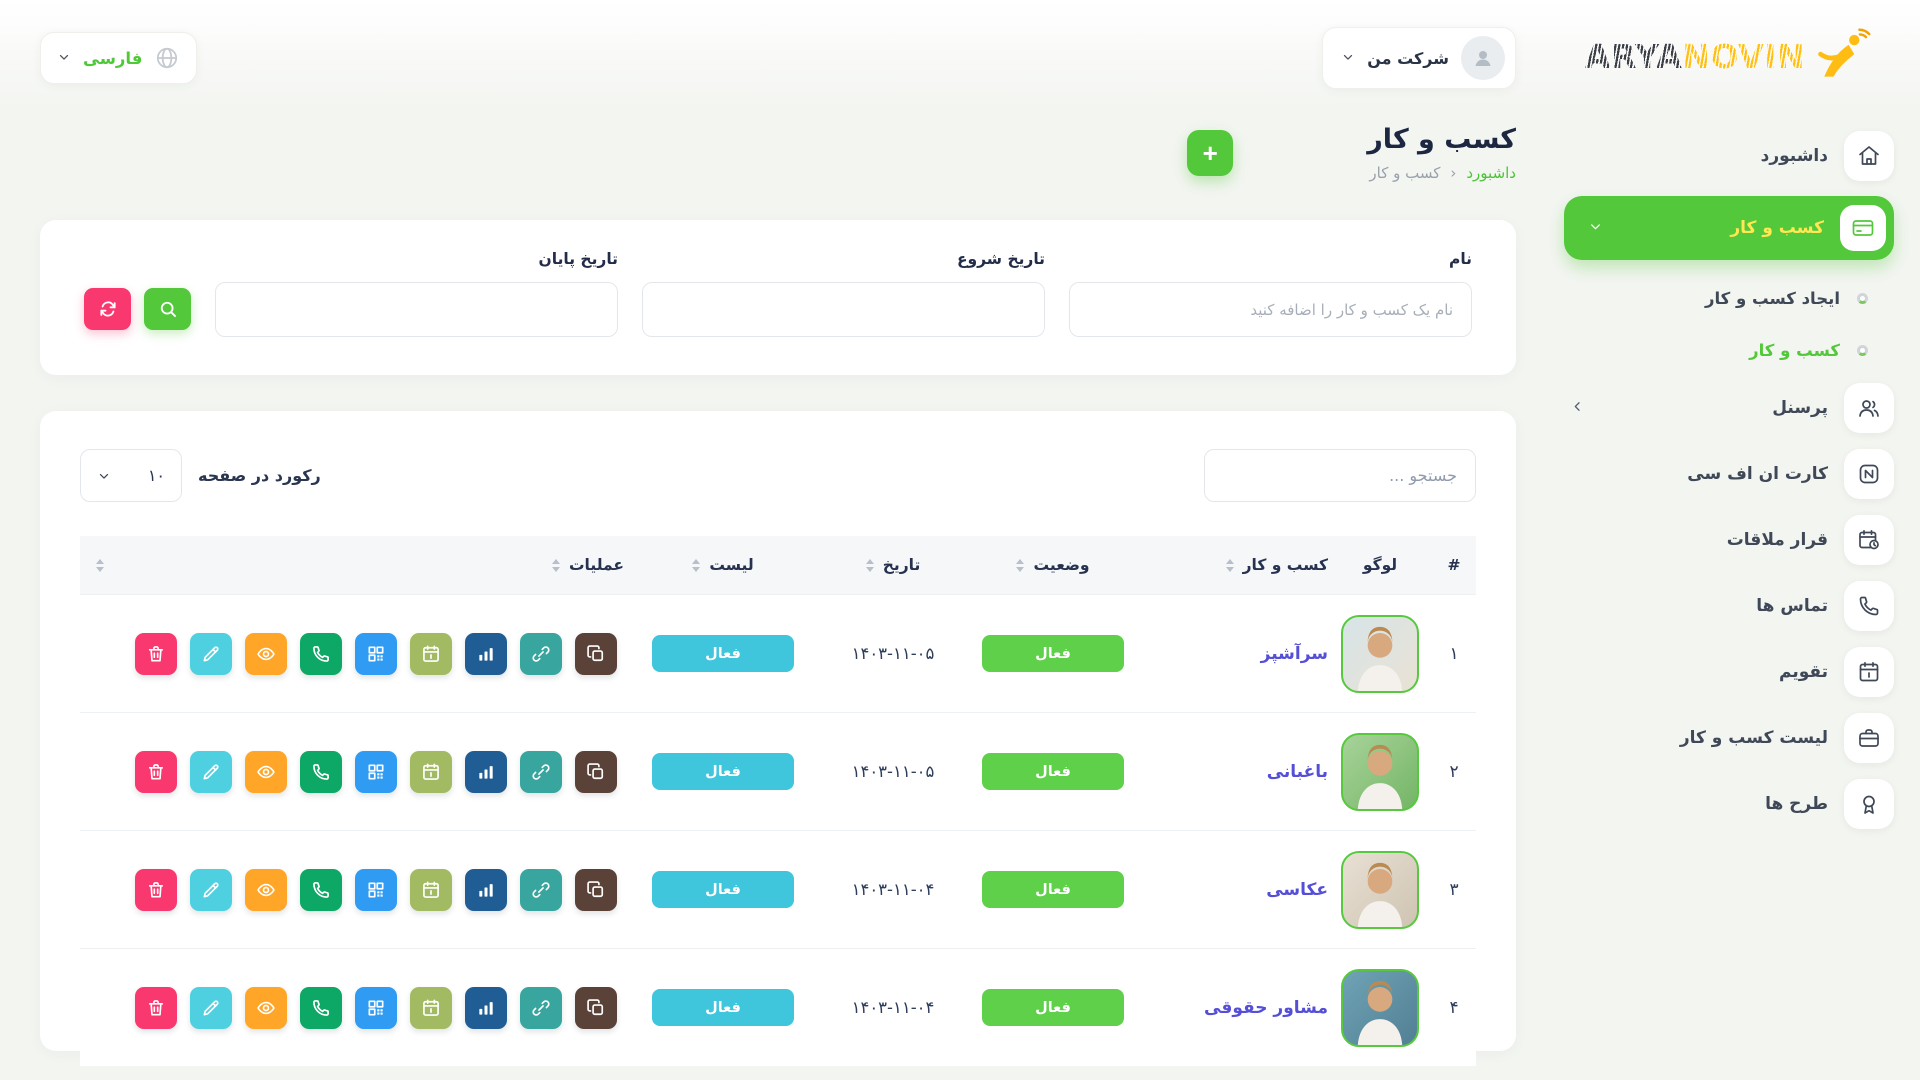  I want to click on bullet-icon, so click(1862, 350).